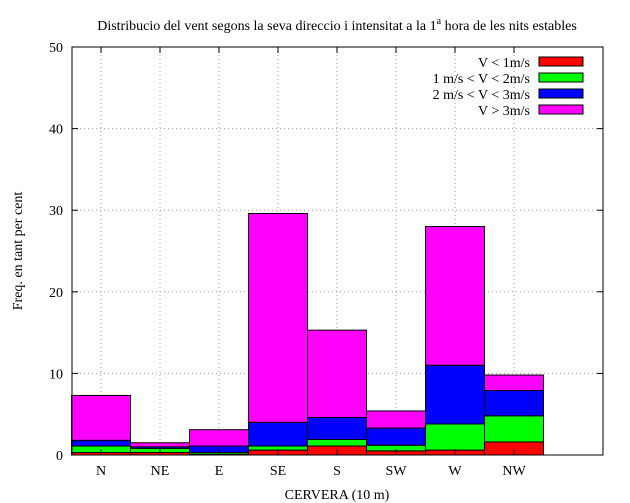 Image resolution: width=630 pixels, height=503 pixels. What do you see at coordinates (481, 79) in the screenshot?
I see `legend-label: 1 m/s < V < 2m/s` at bounding box center [481, 79].